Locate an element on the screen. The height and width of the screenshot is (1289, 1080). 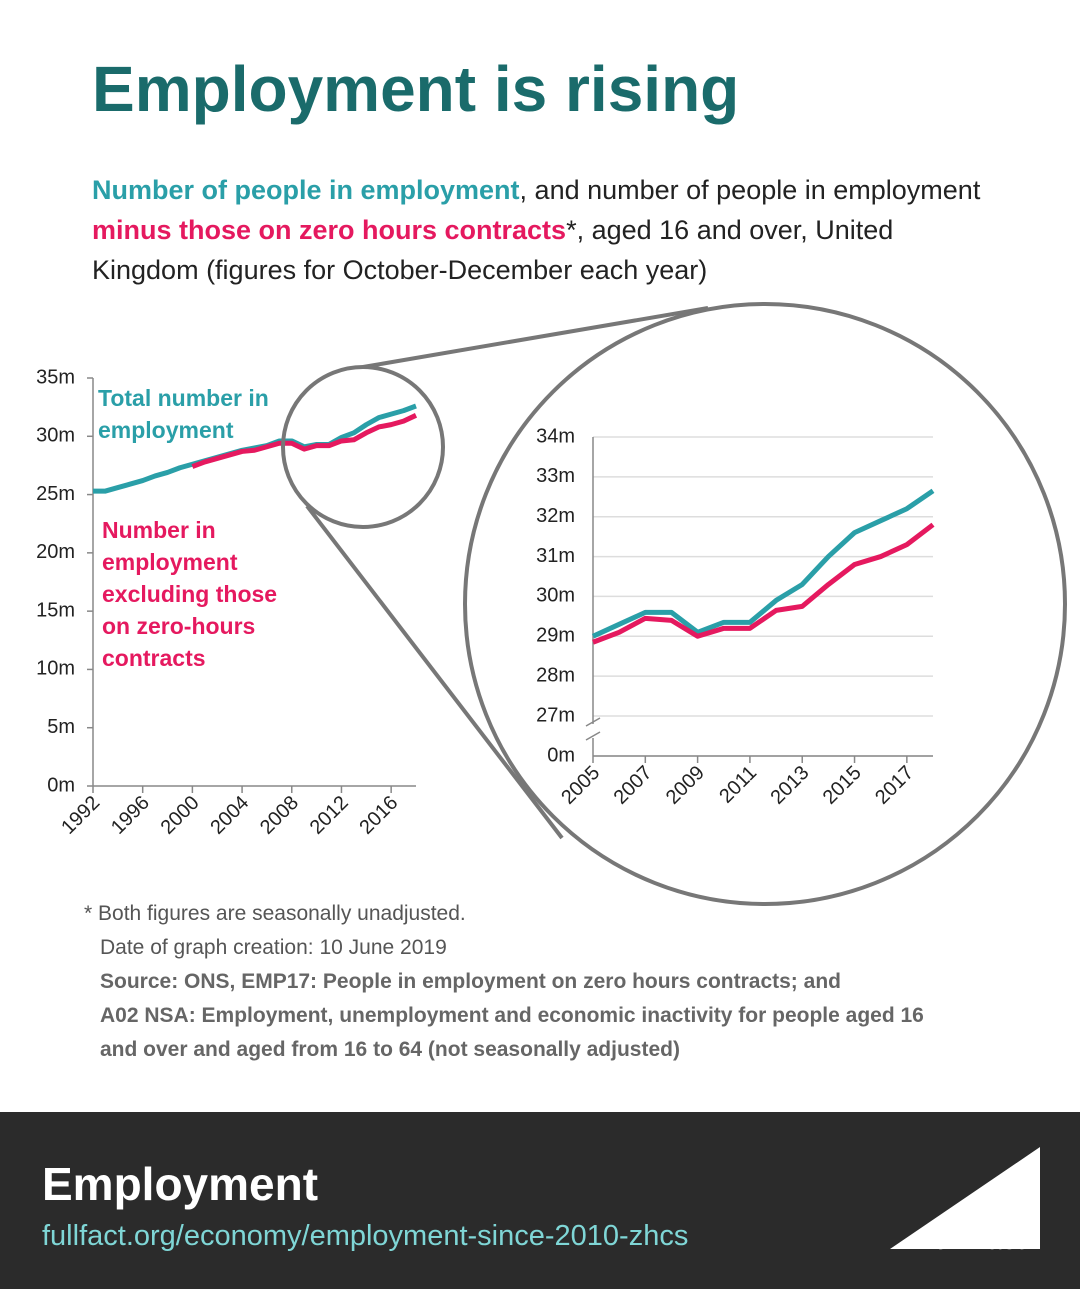
title: Employment is rising is located at coordinates (416, 89).